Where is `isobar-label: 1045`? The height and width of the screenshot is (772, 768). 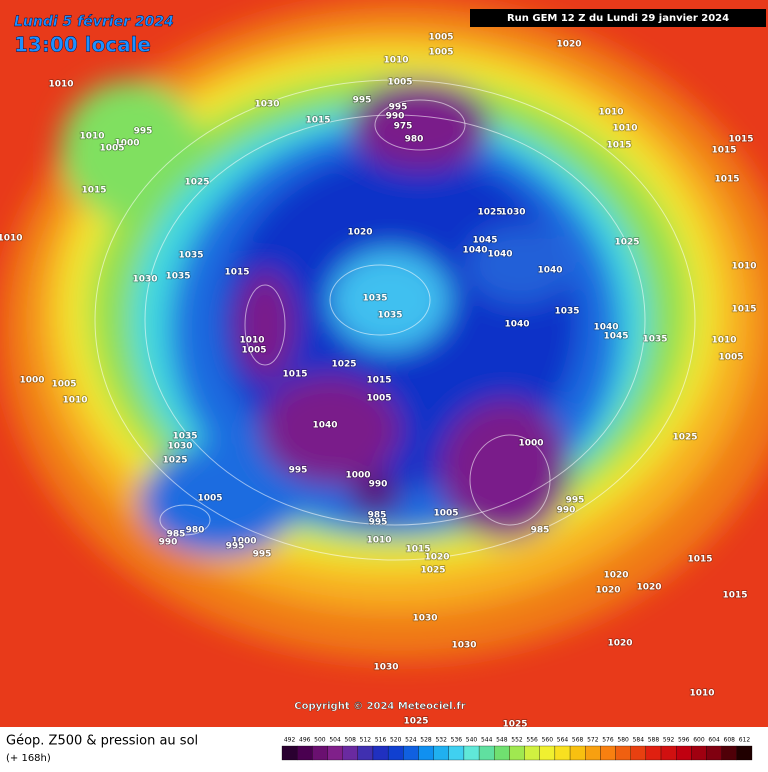 isobar-label: 1045 is located at coordinates (615, 337).